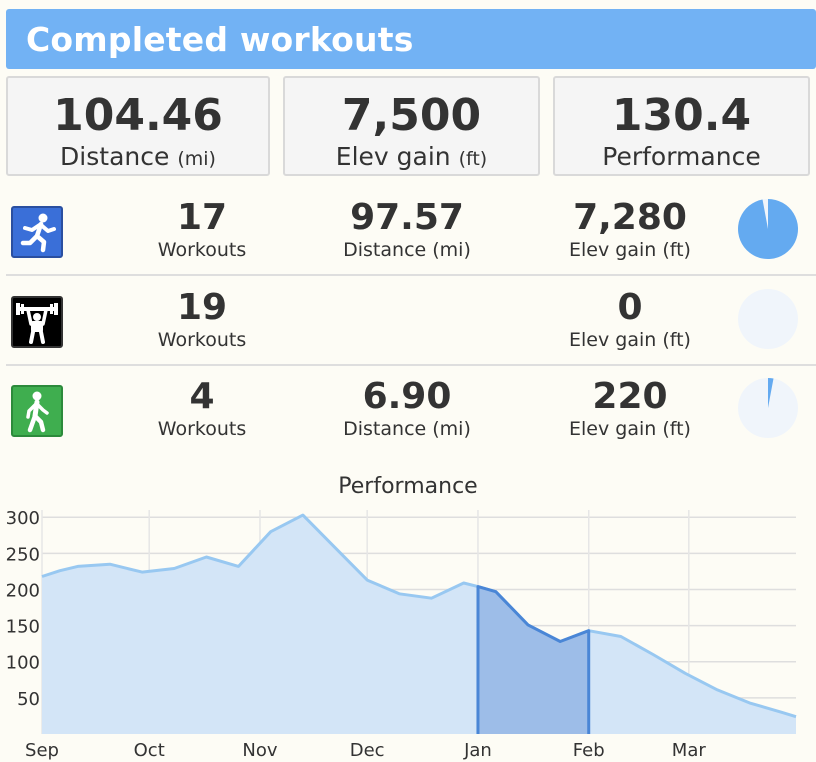 The image size is (816, 762). What do you see at coordinates (630, 429) in the screenshot?
I see `walking-elev-label: Elev gain (ft)` at bounding box center [630, 429].